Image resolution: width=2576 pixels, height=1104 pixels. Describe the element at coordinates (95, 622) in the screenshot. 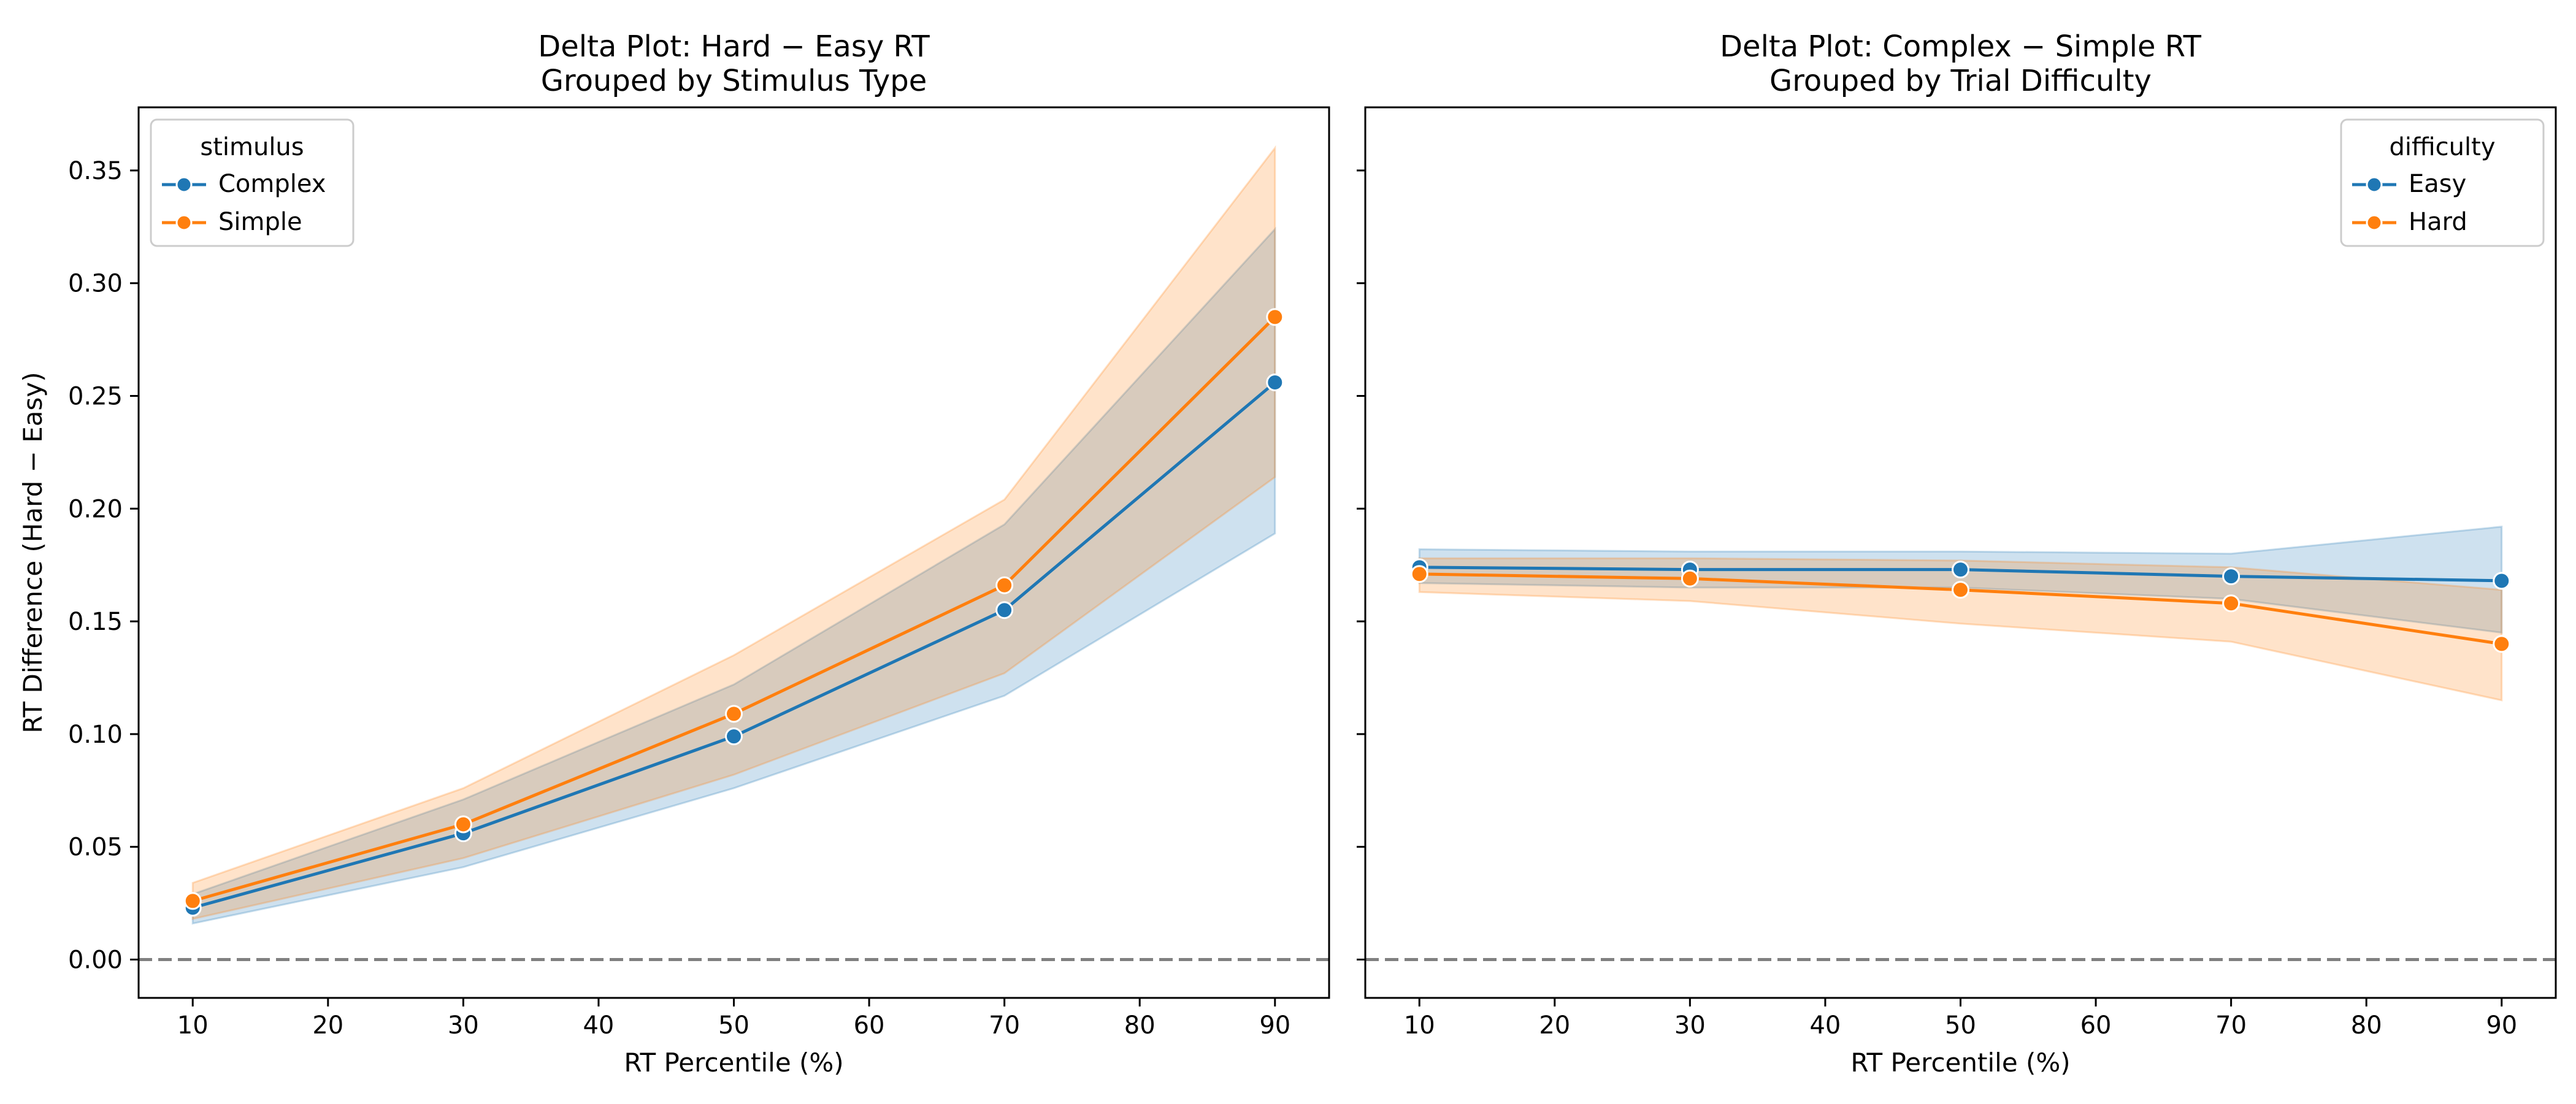

I see `y-tick-label-3: 0.15` at that location.